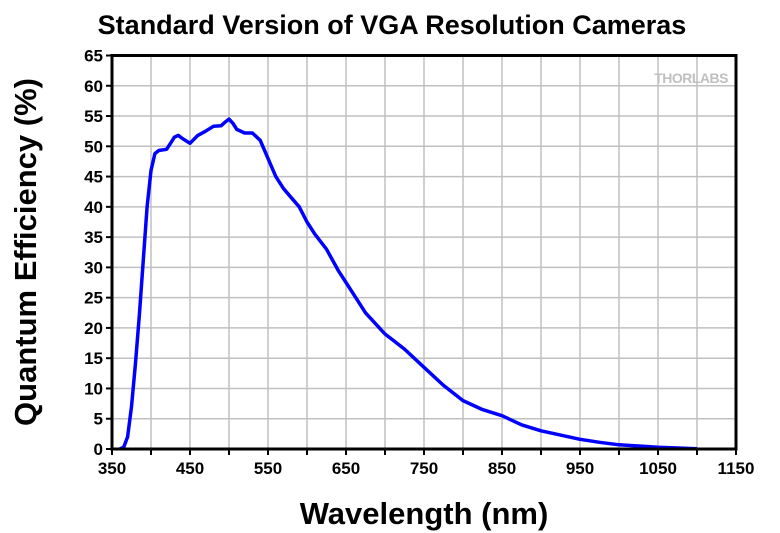 This screenshot has height=533, width=780. I want to click on y-tick-label: 50, so click(93, 146).